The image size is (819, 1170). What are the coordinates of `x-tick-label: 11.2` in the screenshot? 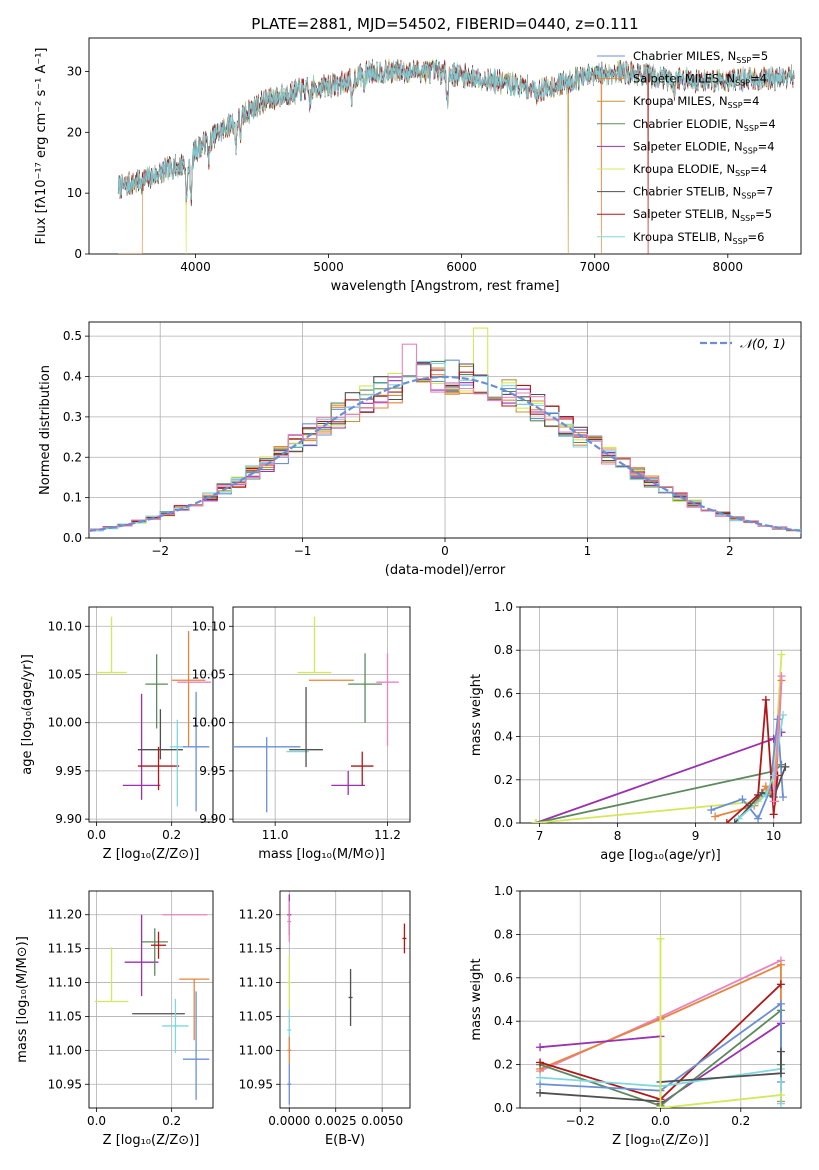 It's located at (387, 835).